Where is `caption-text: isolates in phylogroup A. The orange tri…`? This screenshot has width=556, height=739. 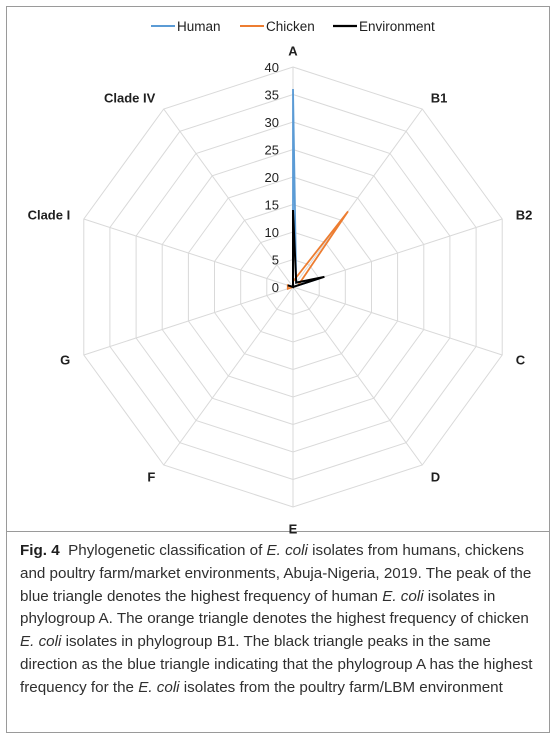
caption-text: isolates in phylogroup A. The orange tri… is located at coordinates (274, 607).